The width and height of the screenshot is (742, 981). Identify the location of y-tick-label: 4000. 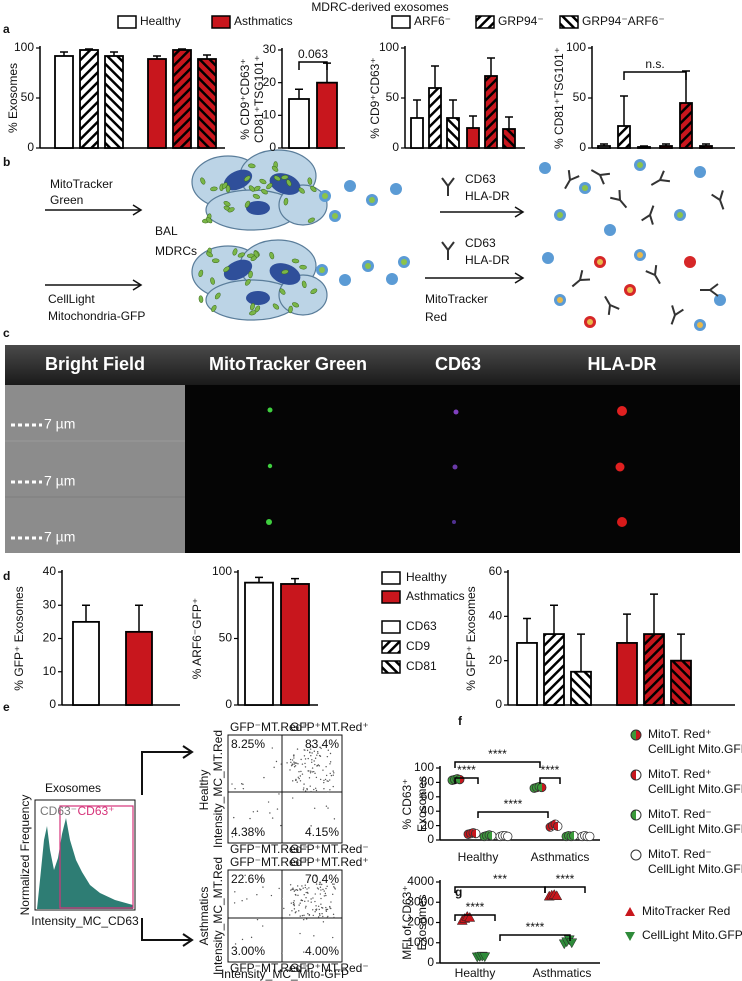
(420, 881).